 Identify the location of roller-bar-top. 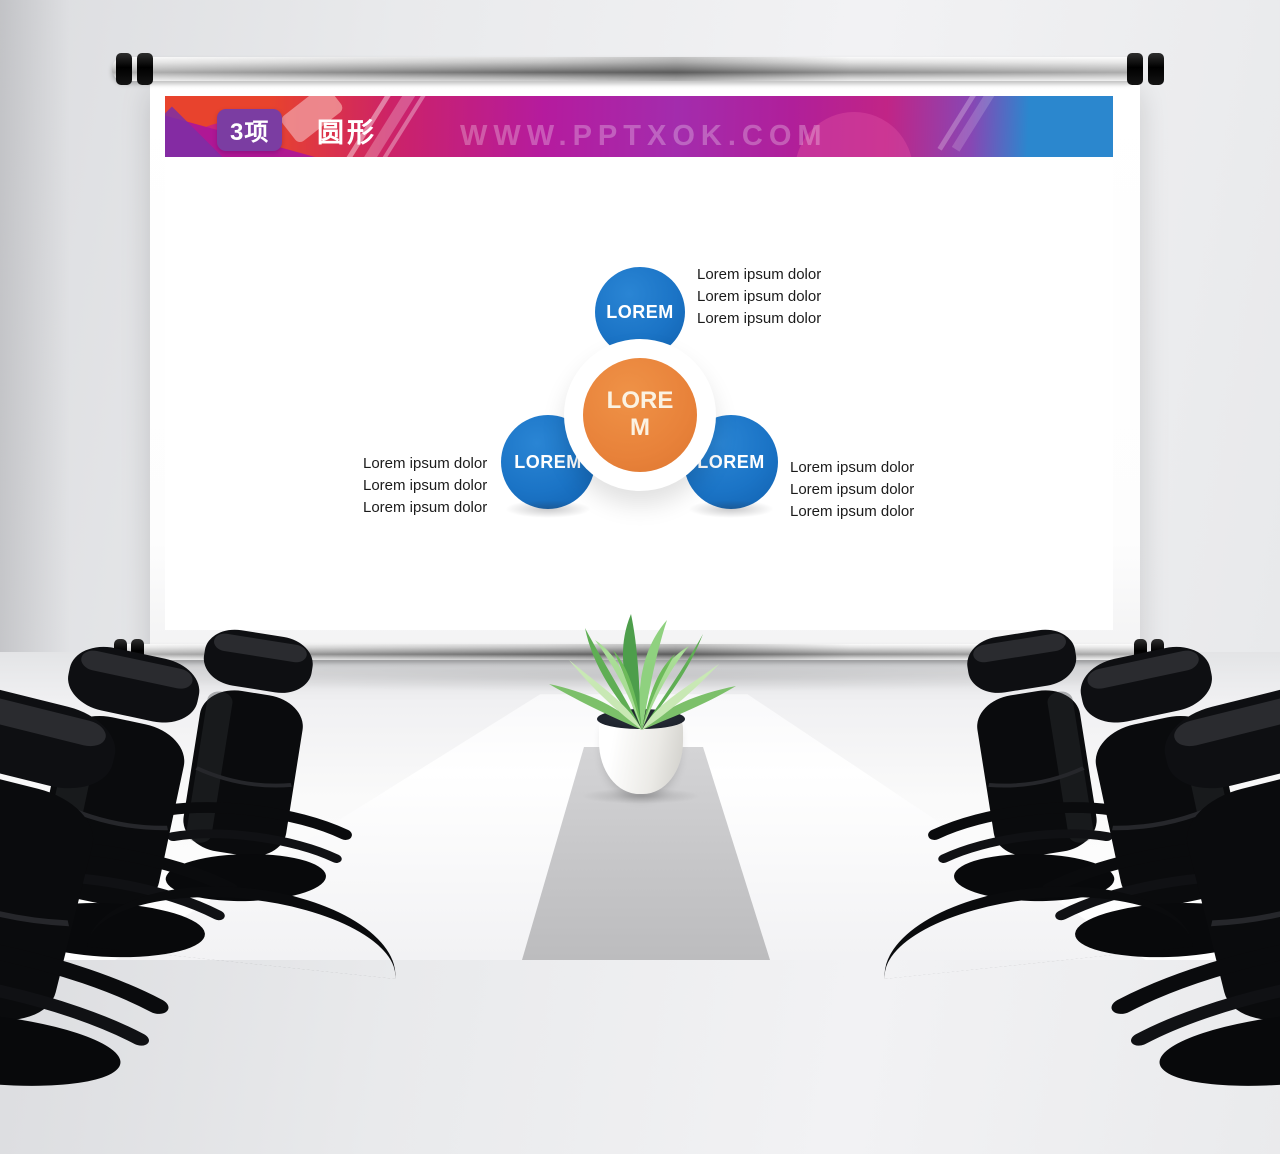
(625, 69).